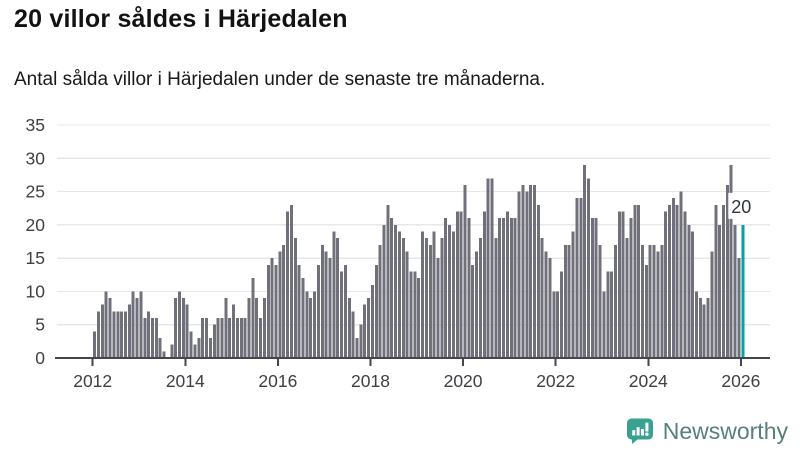 The height and width of the screenshot is (450, 800). Describe the element at coordinates (36, 291) in the screenshot. I see `y-axis-label: 10` at that location.